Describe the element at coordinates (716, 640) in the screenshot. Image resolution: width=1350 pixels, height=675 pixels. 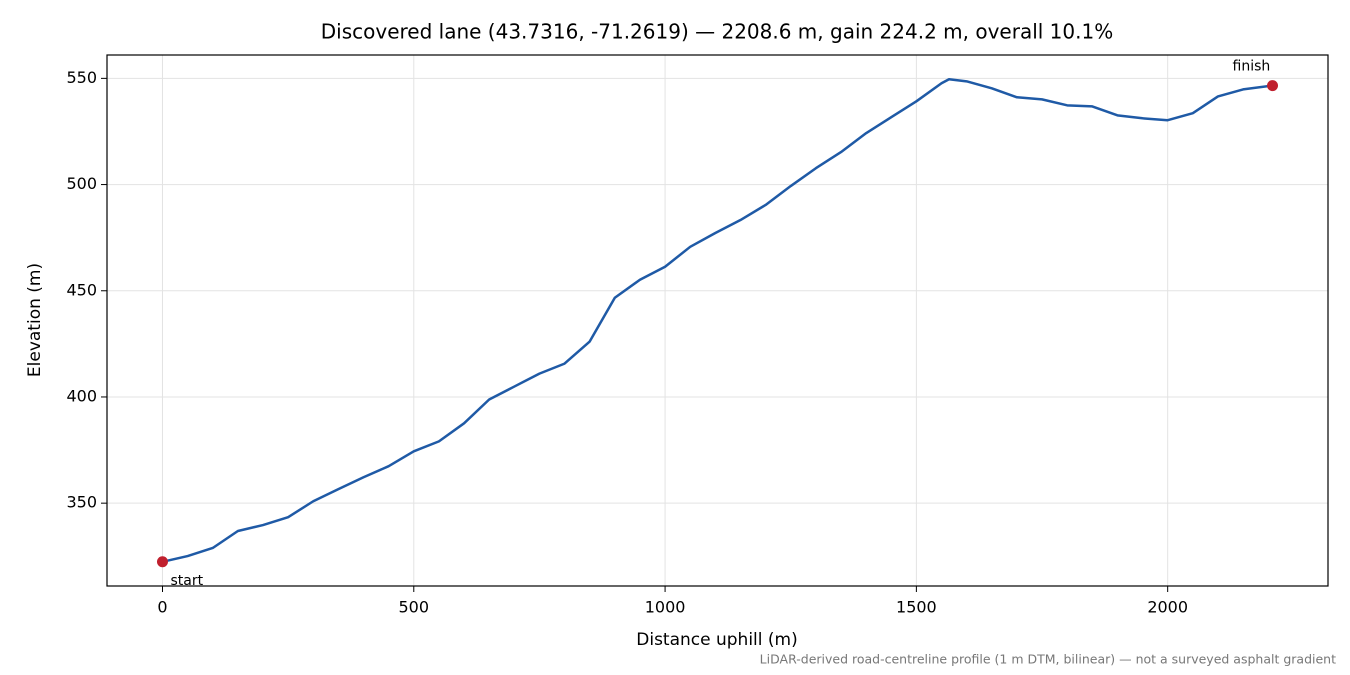
I see `x-axis-label: Distance uphill (m)` at that location.